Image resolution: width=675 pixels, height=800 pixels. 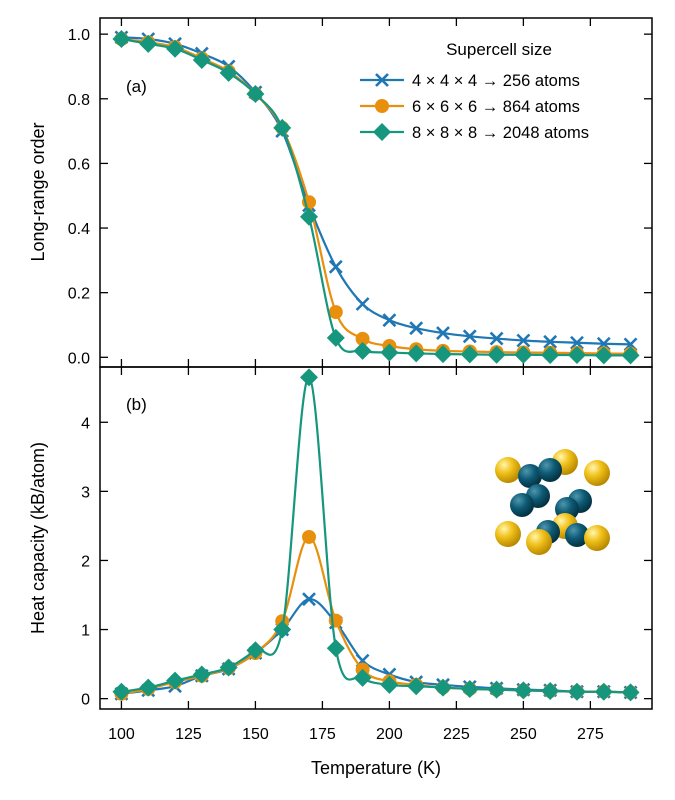 What do you see at coordinates (523, 734) in the screenshot?
I see `x-tick-label: 250` at bounding box center [523, 734].